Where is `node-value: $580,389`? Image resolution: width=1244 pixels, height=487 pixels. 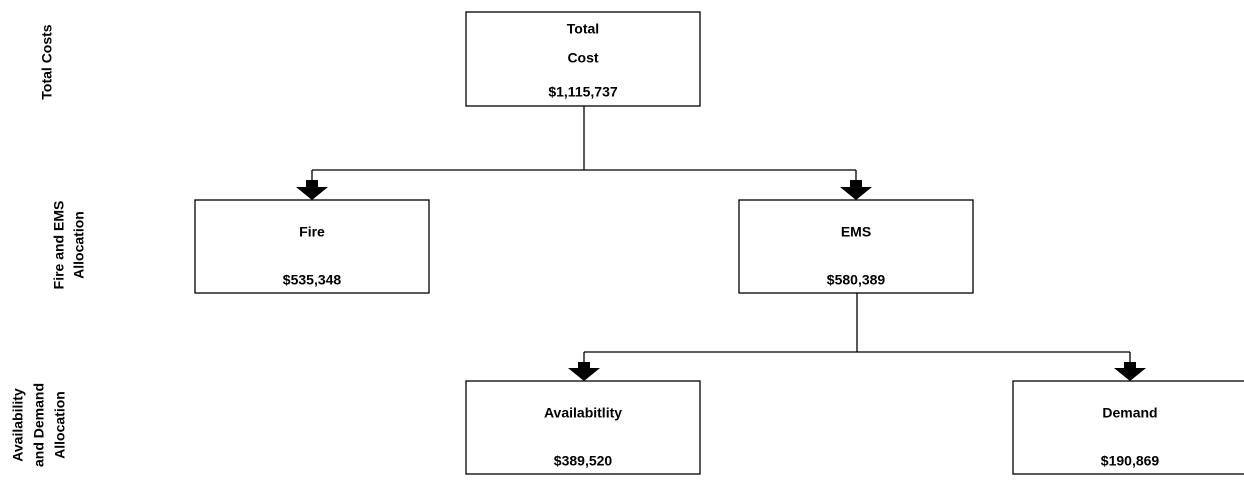
node-value: $580,389 is located at coordinates (856, 280).